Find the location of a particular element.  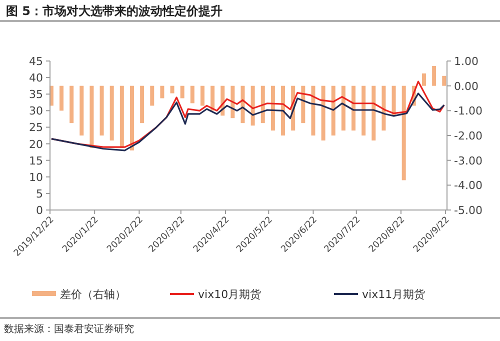

legend-label: vix10月期货 is located at coordinates (230, 294).